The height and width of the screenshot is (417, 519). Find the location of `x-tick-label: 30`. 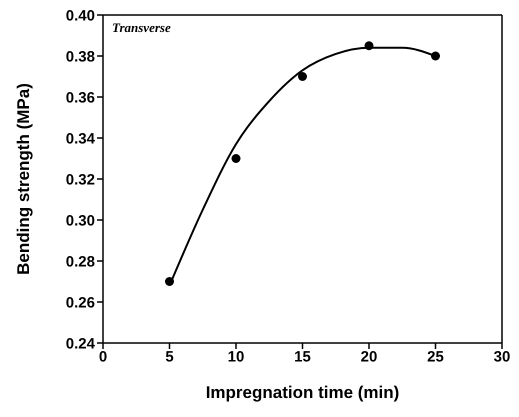

x-tick-label: 30 is located at coordinates (502, 357).